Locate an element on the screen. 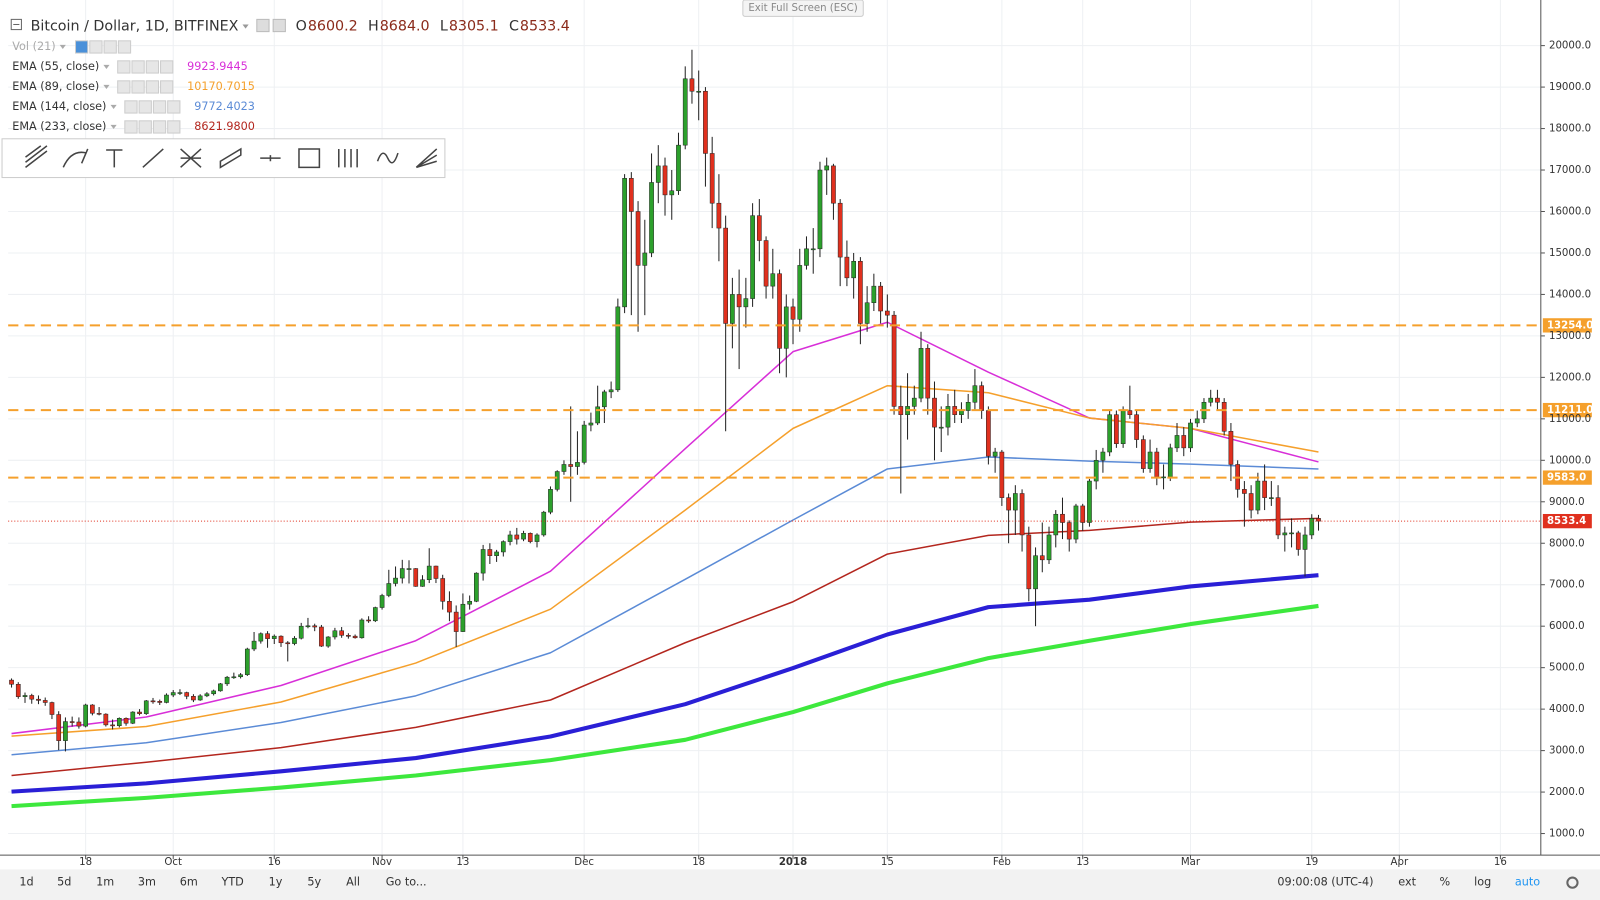 The height and width of the screenshot is (900, 1600). range-button: 6m is located at coordinates (189, 882).